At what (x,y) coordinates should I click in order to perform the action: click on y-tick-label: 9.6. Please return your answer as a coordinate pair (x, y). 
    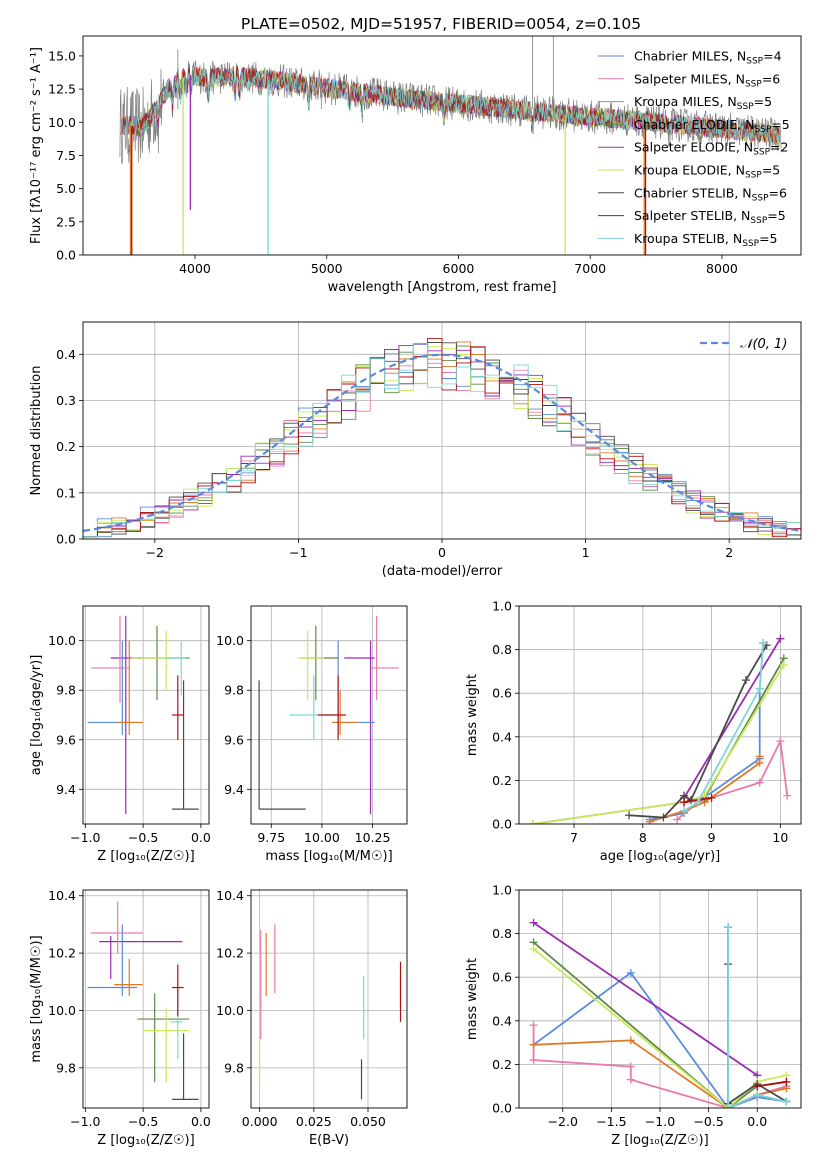
    Looking at the image, I should click on (66, 739).